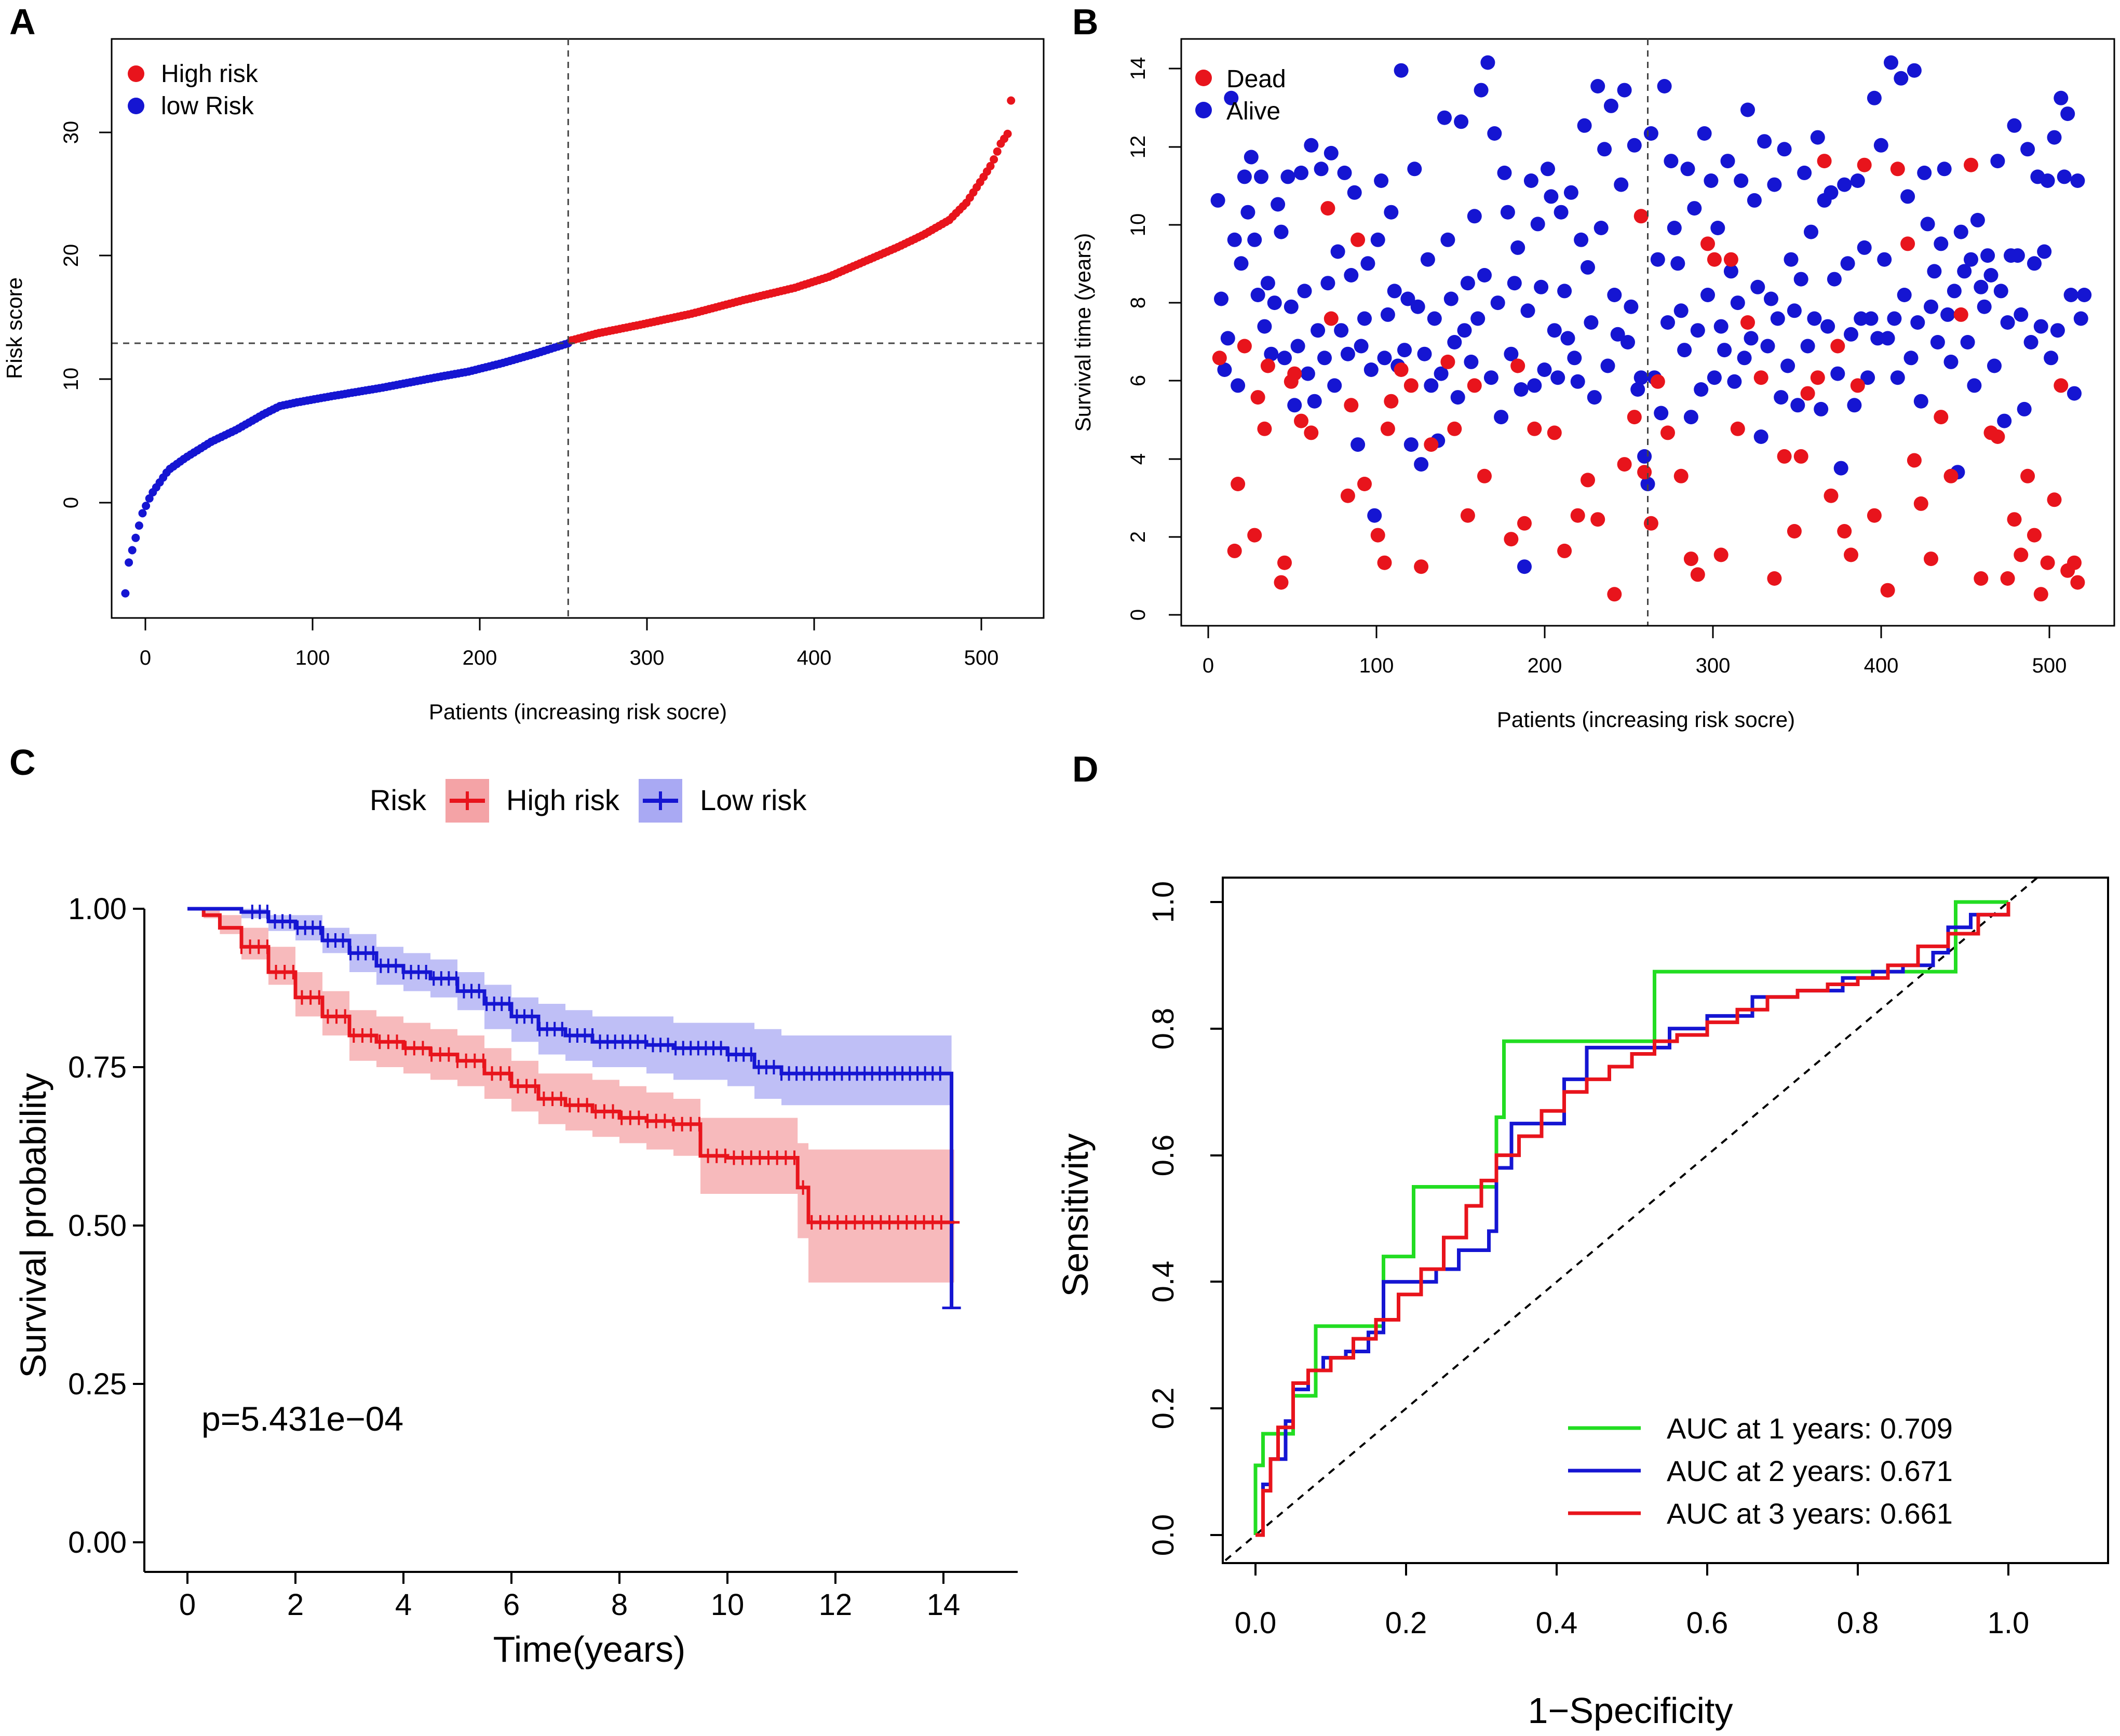 The width and height of the screenshot is (2120, 1736). Describe the element at coordinates (1557, 1623) in the screenshot. I see `x-tick-label: 0.4` at that location.